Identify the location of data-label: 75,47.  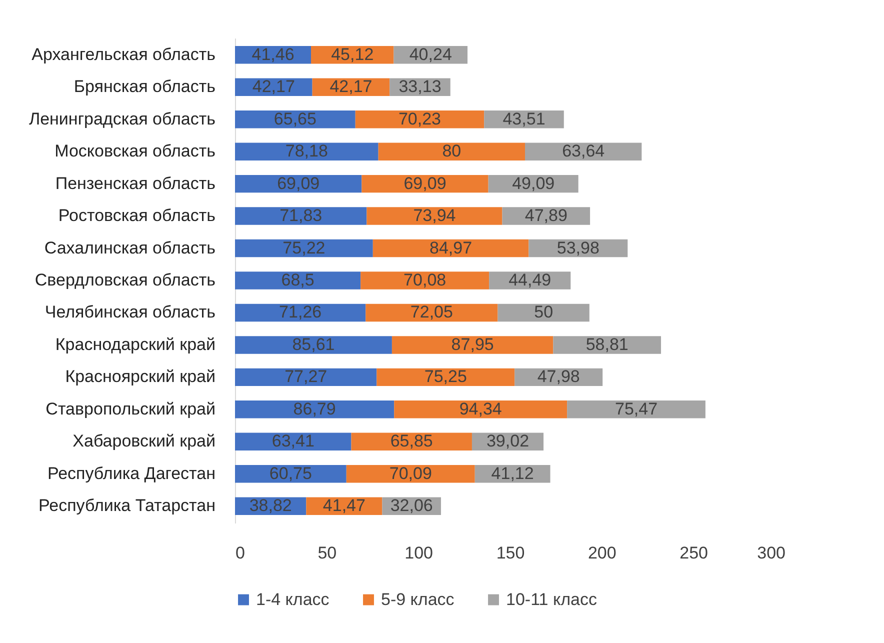
(636, 408).